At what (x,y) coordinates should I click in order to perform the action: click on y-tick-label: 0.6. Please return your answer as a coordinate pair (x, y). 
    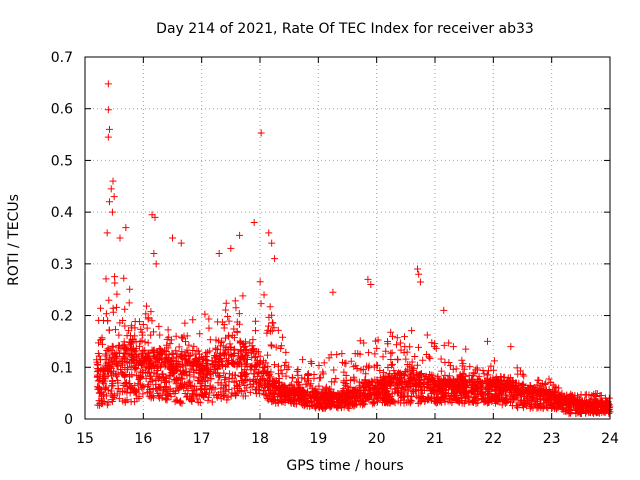
    Looking at the image, I should click on (62, 110).